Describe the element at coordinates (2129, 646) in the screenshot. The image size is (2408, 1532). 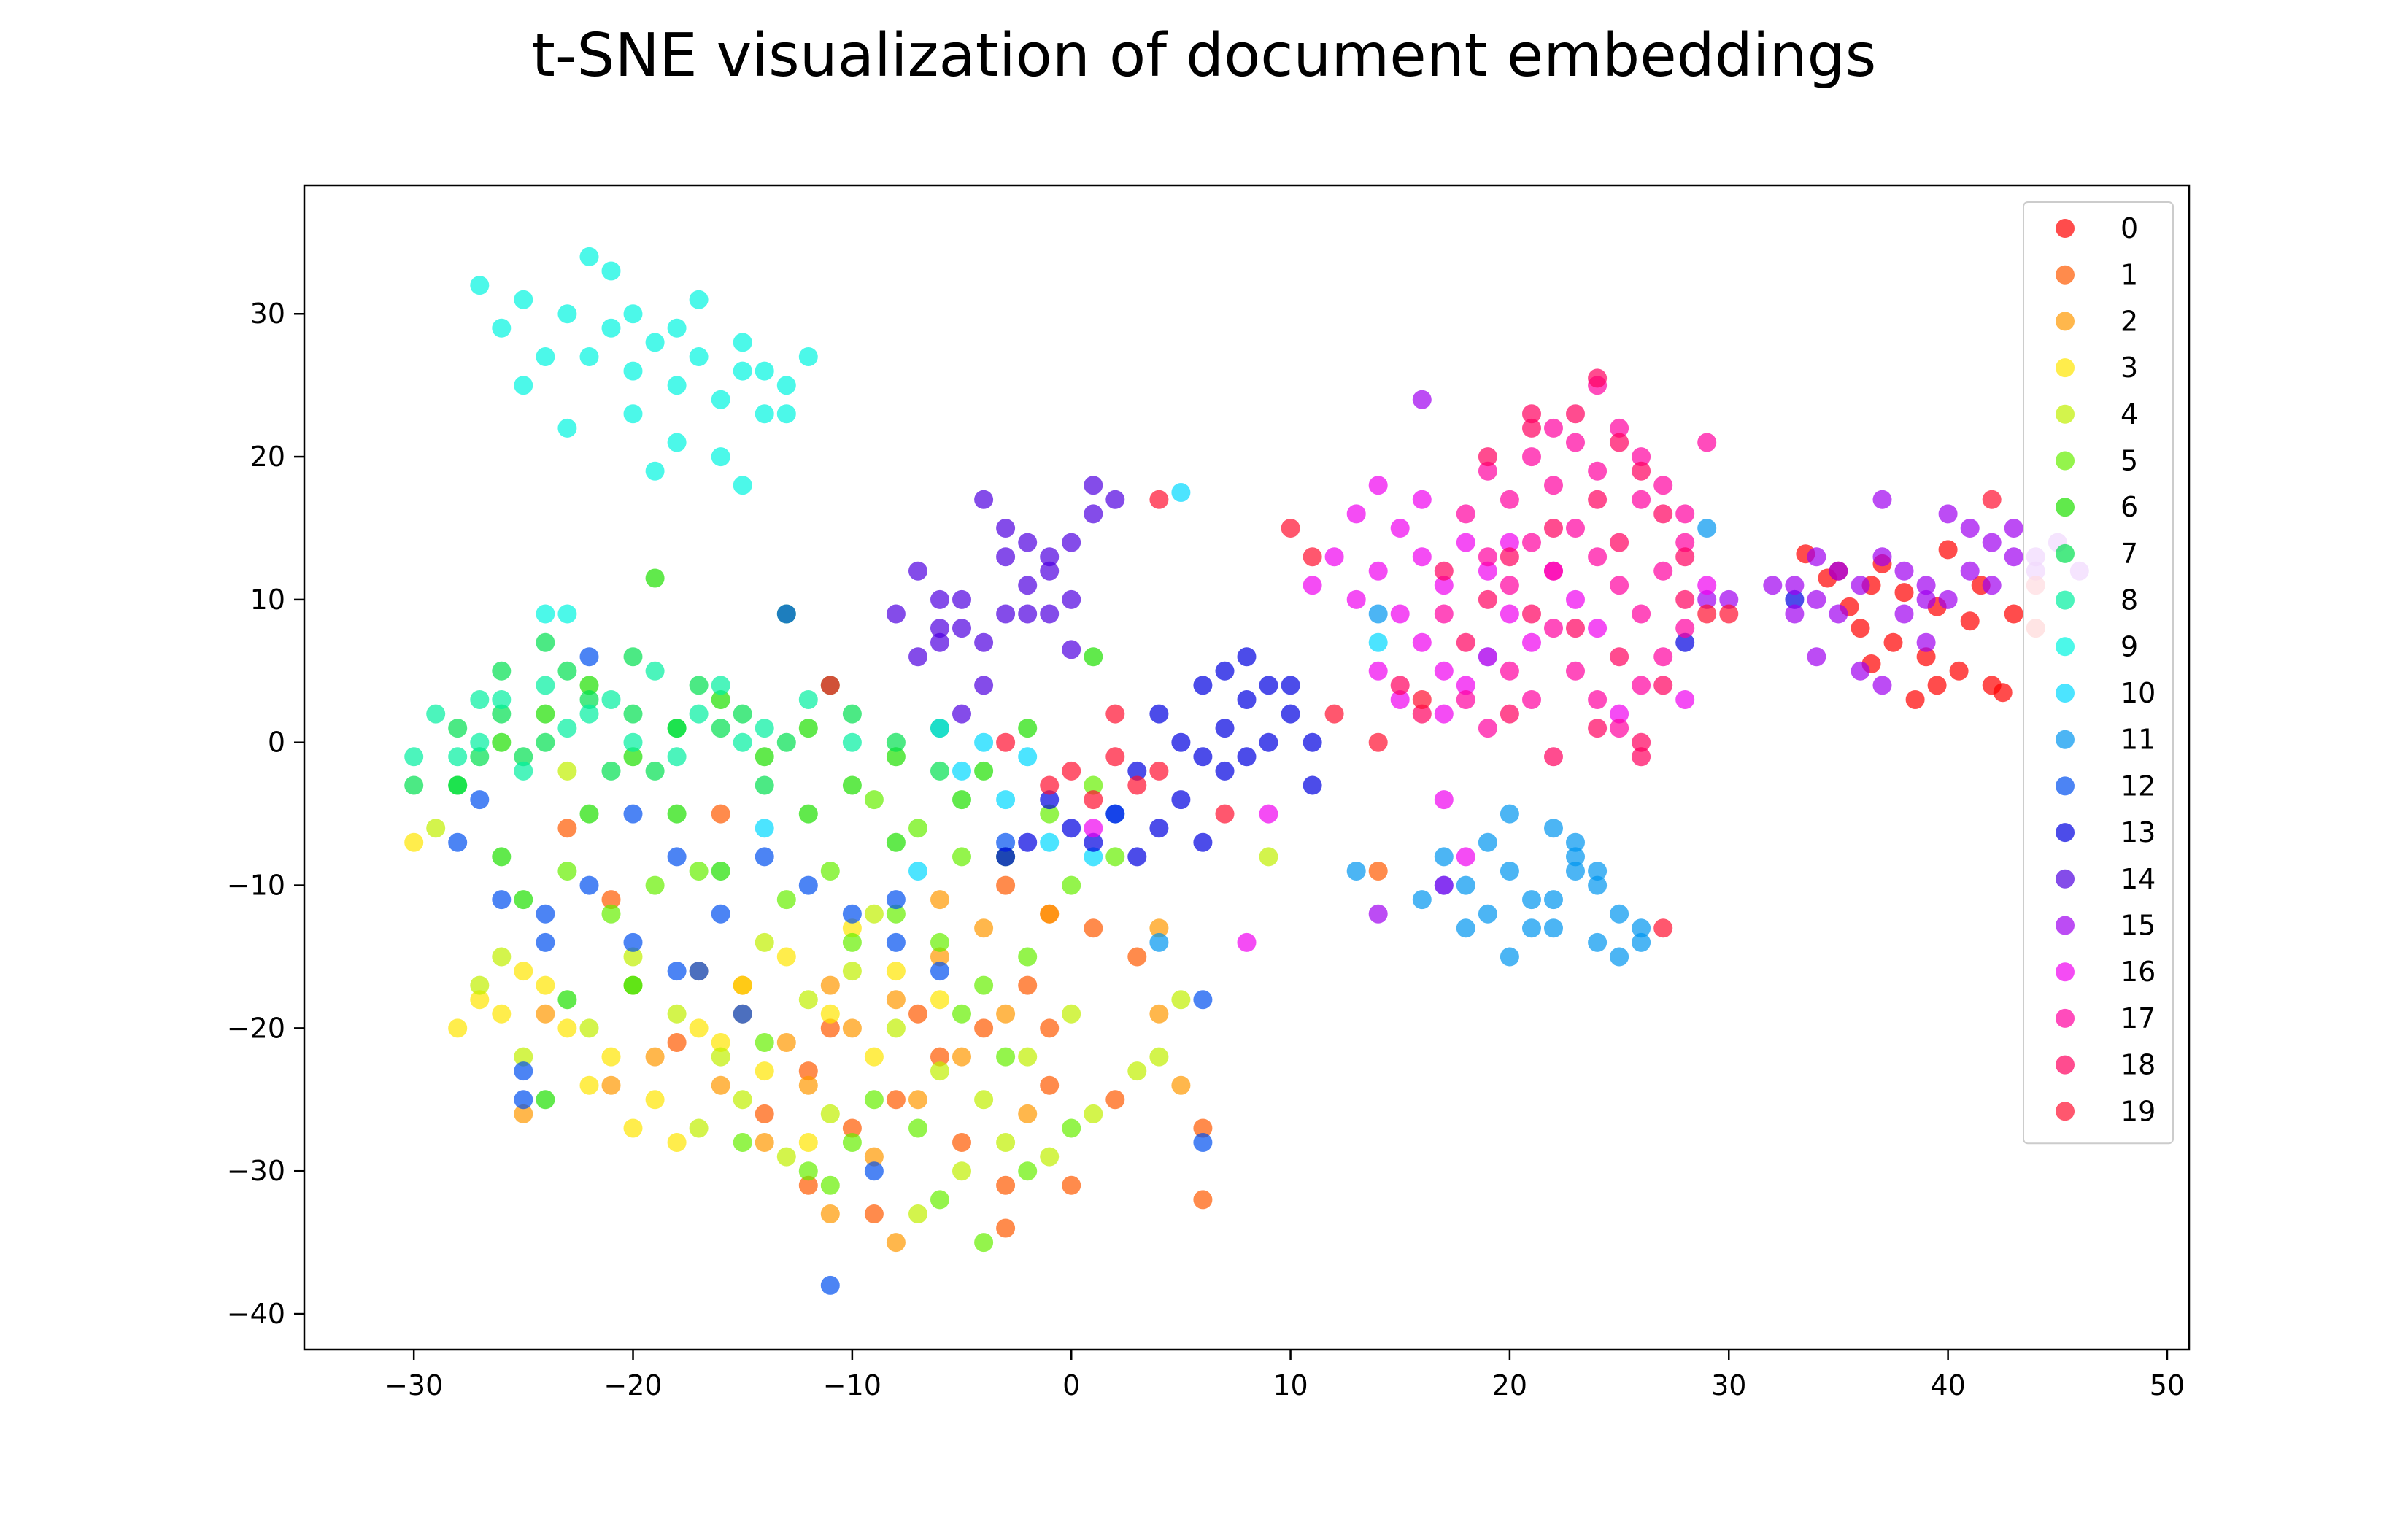
I see `legend-label-9: 9` at that location.